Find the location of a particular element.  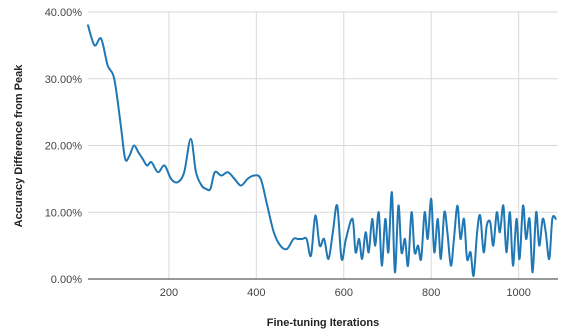

x-tick-labels: 200 400 600 800 1000 is located at coordinates (345, 293).